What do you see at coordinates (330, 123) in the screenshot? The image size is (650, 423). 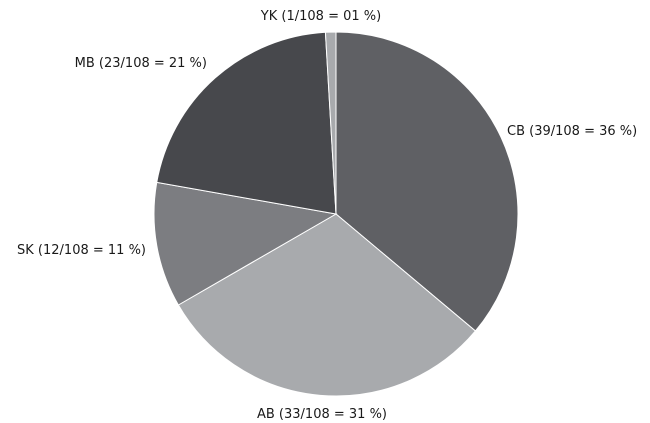 I see `pie-slice-yk` at bounding box center [330, 123].